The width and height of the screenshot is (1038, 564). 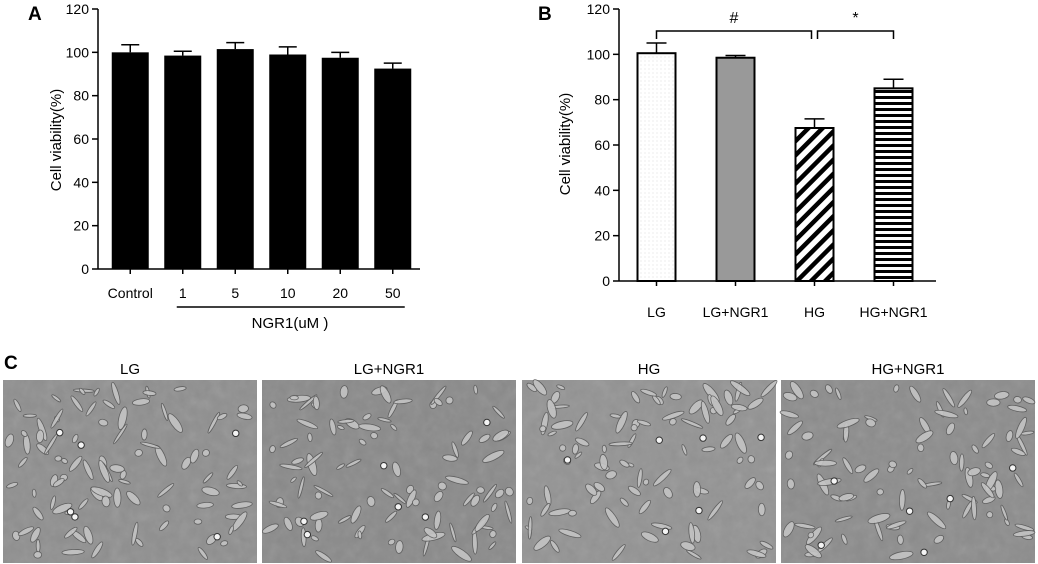 I want to click on micrograph-label: HG, so click(x=649, y=369).